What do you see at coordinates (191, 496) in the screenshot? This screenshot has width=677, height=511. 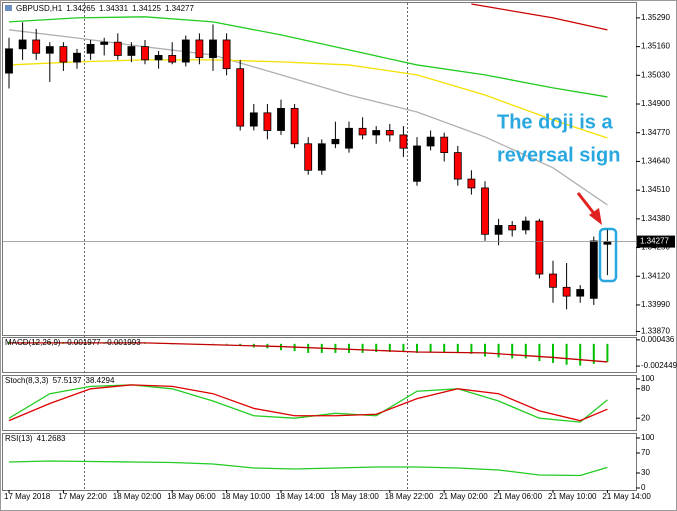 I see `x-tick-label: 18 May 06:00` at bounding box center [191, 496].